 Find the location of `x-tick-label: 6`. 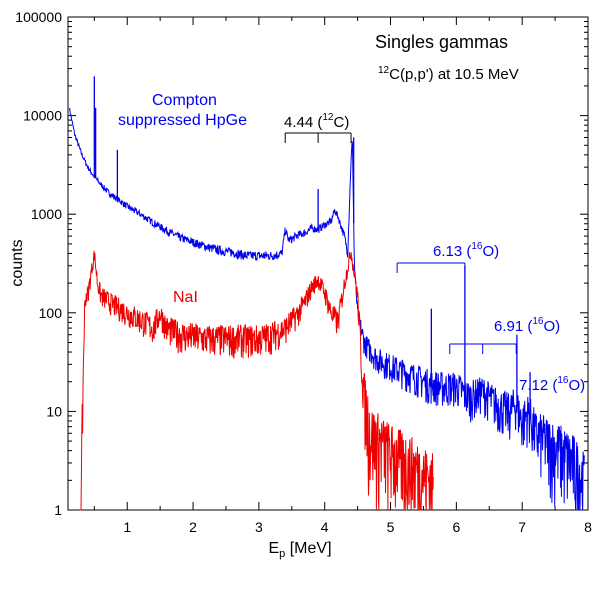

x-tick-label: 6 is located at coordinates (456, 527).